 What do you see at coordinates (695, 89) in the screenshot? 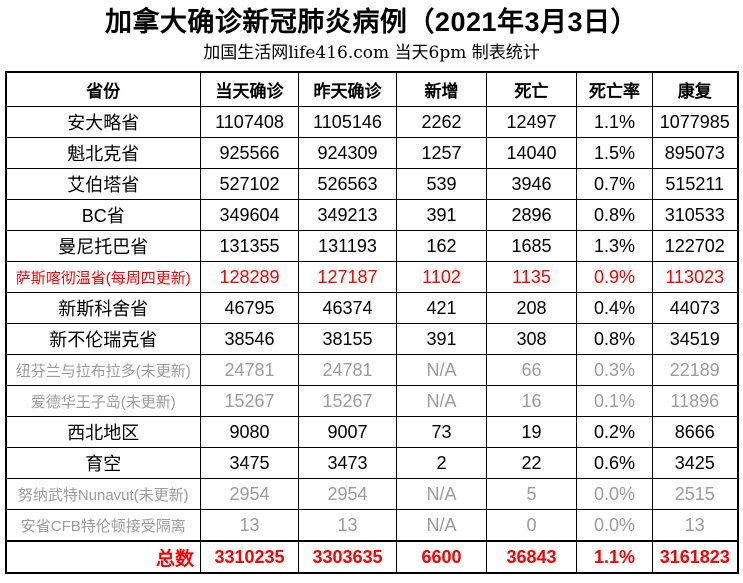
I see `column-header-recovered: 康复` at bounding box center [695, 89].